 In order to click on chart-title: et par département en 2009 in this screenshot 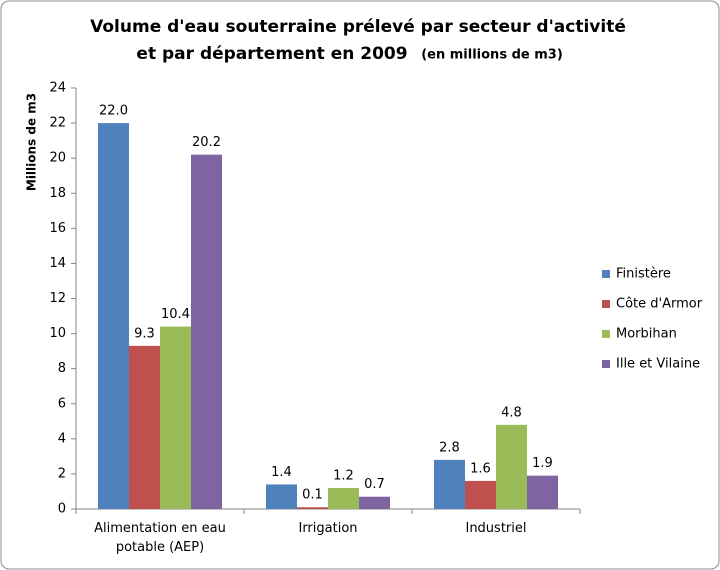, I will do `click(271, 54)`.